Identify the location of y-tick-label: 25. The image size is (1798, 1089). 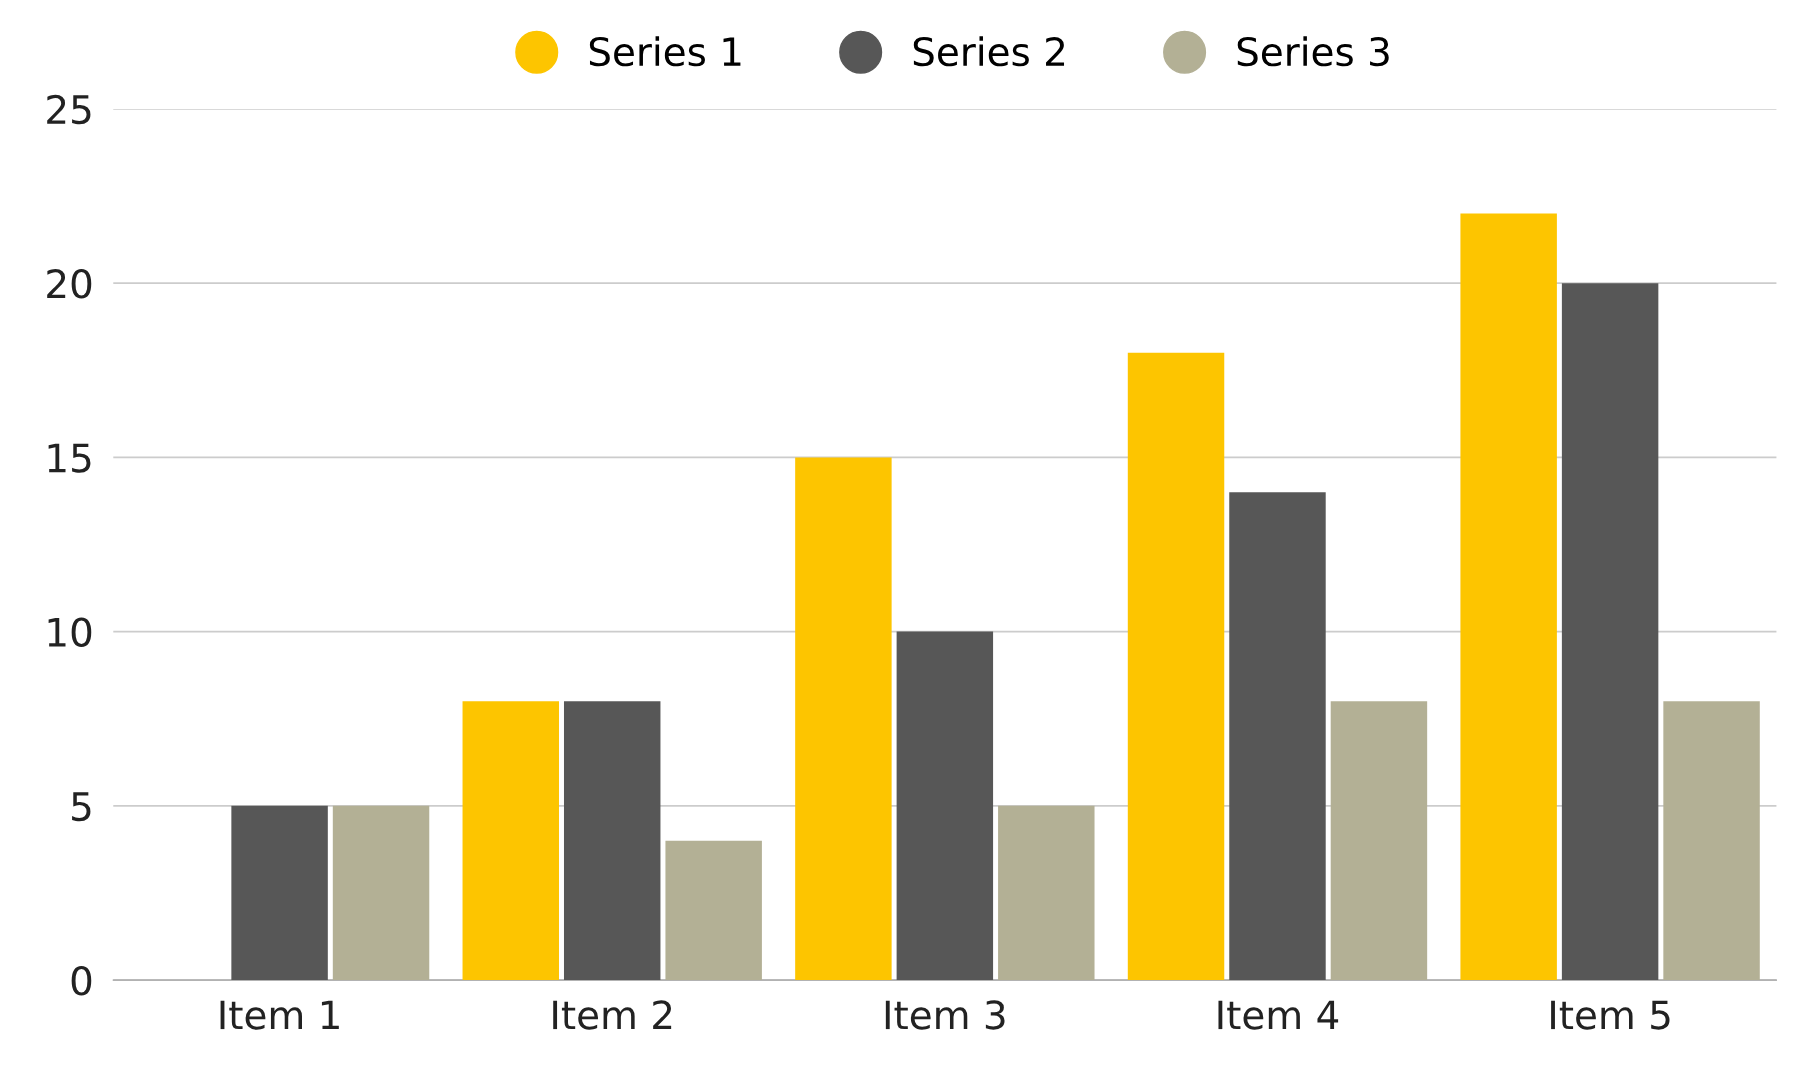
(69, 109).